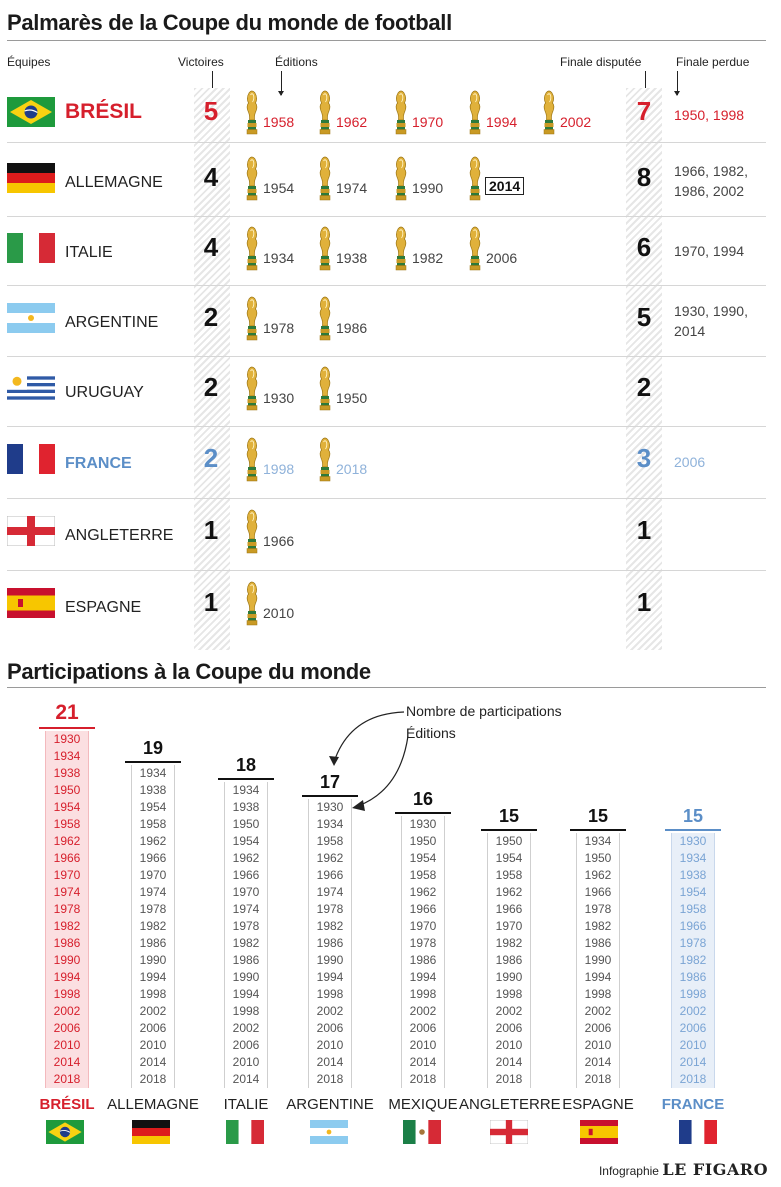 The image size is (781, 1187). Describe the element at coordinates (296, 62) in the screenshot. I see `col-header-editions: Éditions` at that location.